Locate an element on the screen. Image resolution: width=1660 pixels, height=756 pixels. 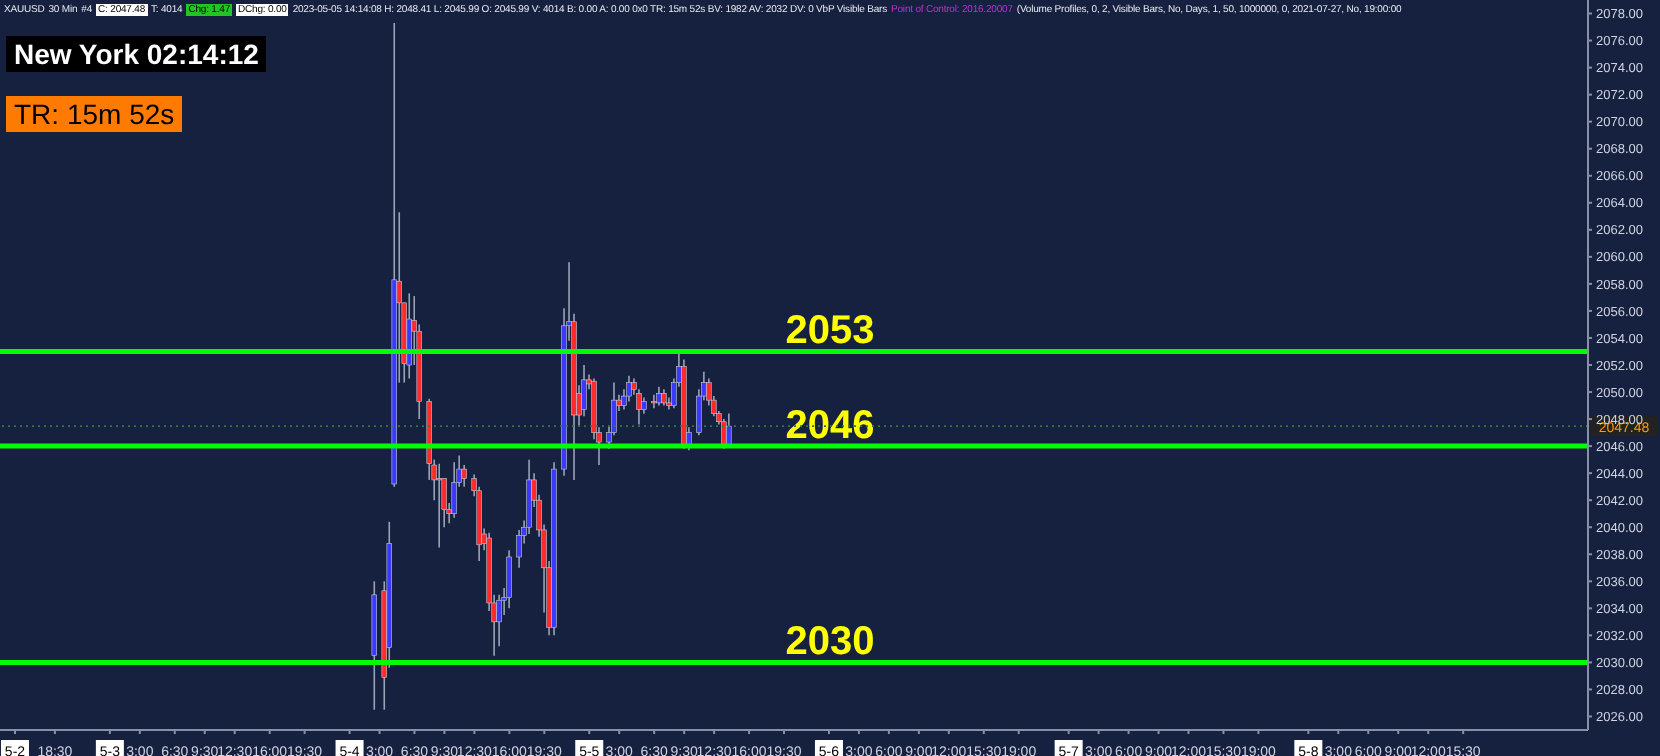
ref-line-label: 2053 is located at coordinates (830, 331).